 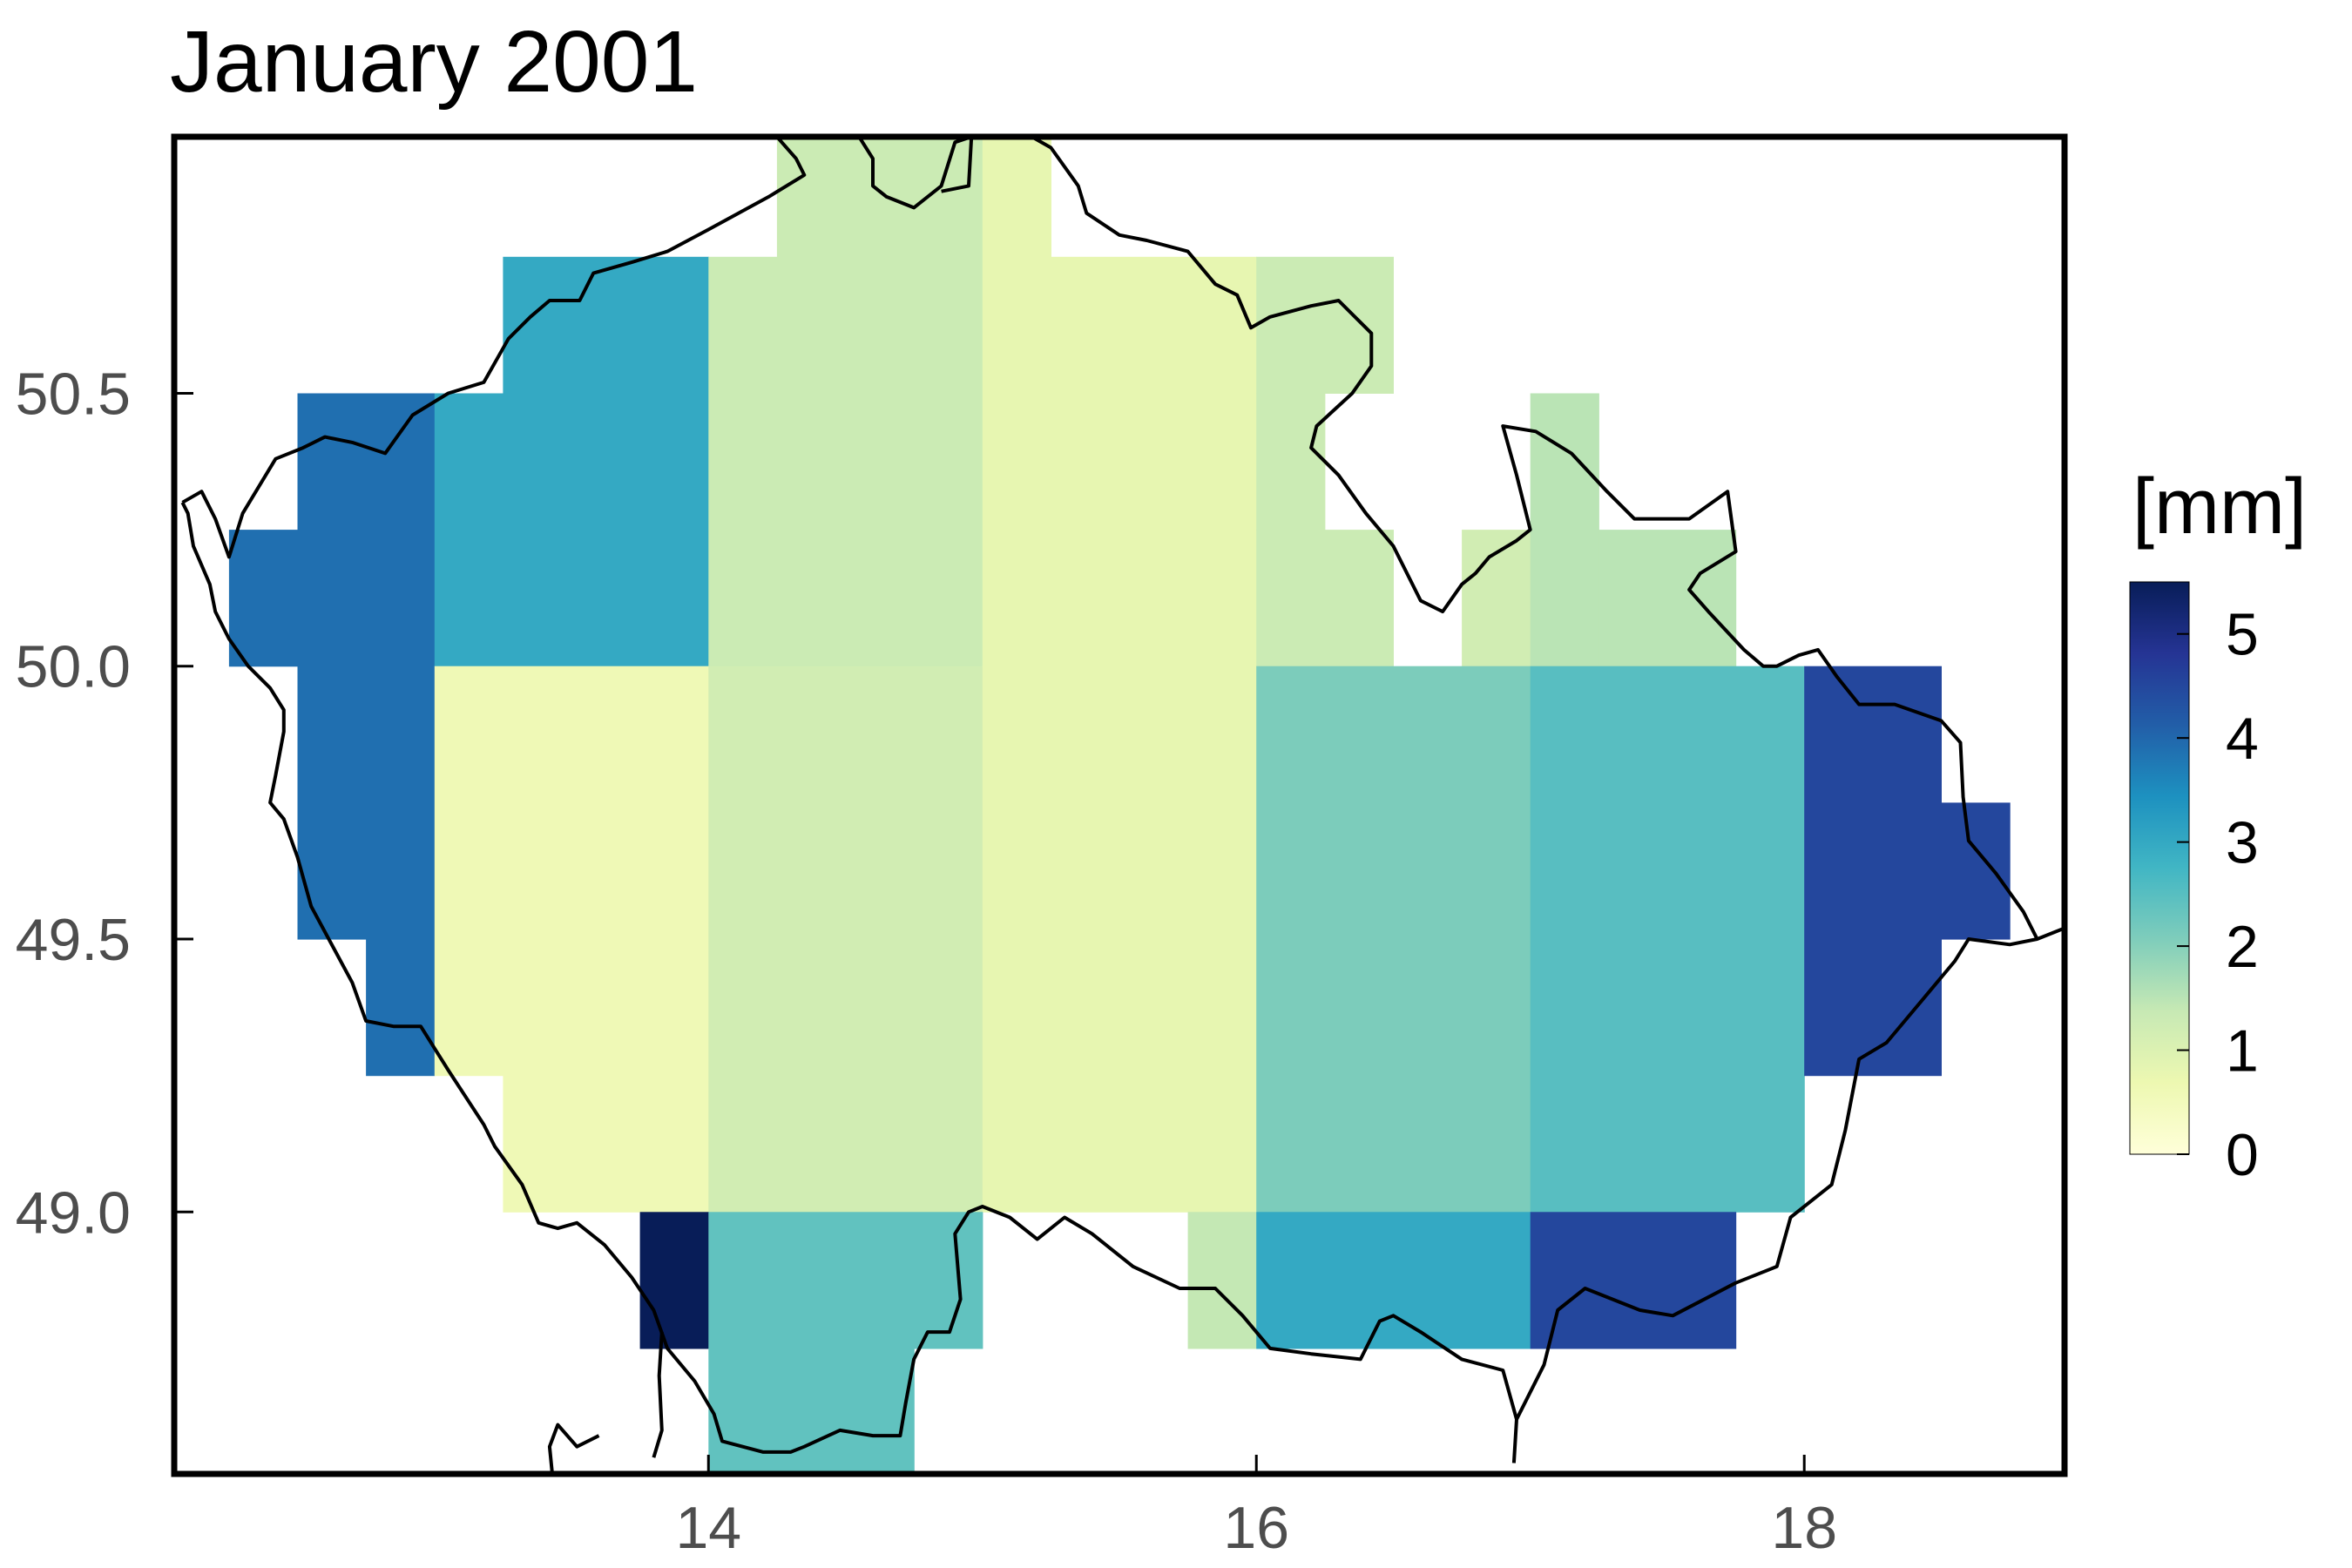 I want to click on y-tick-label: 49.0, so click(x=74, y=1212).